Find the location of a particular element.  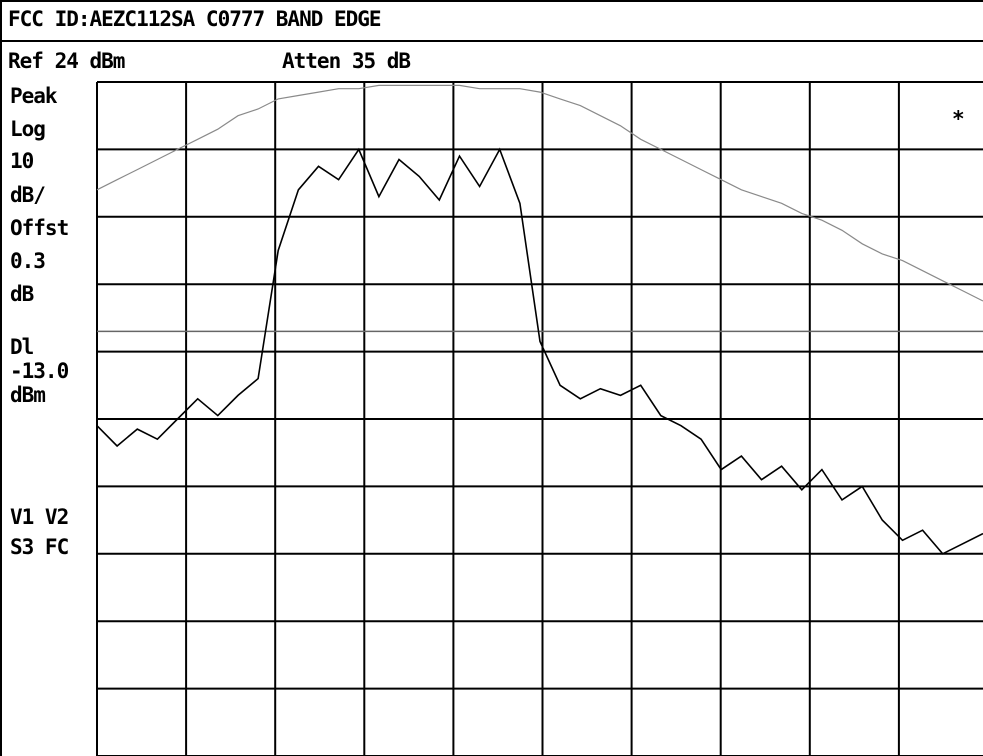

side-label: V1 V2 is located at coordinates (39, 517).